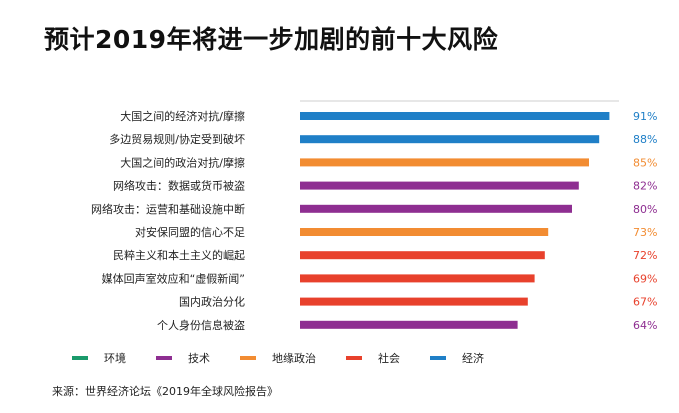 The height and width of the screenshot is (413, 679). I want to click on legend-item: 环境, so click(99, 358).